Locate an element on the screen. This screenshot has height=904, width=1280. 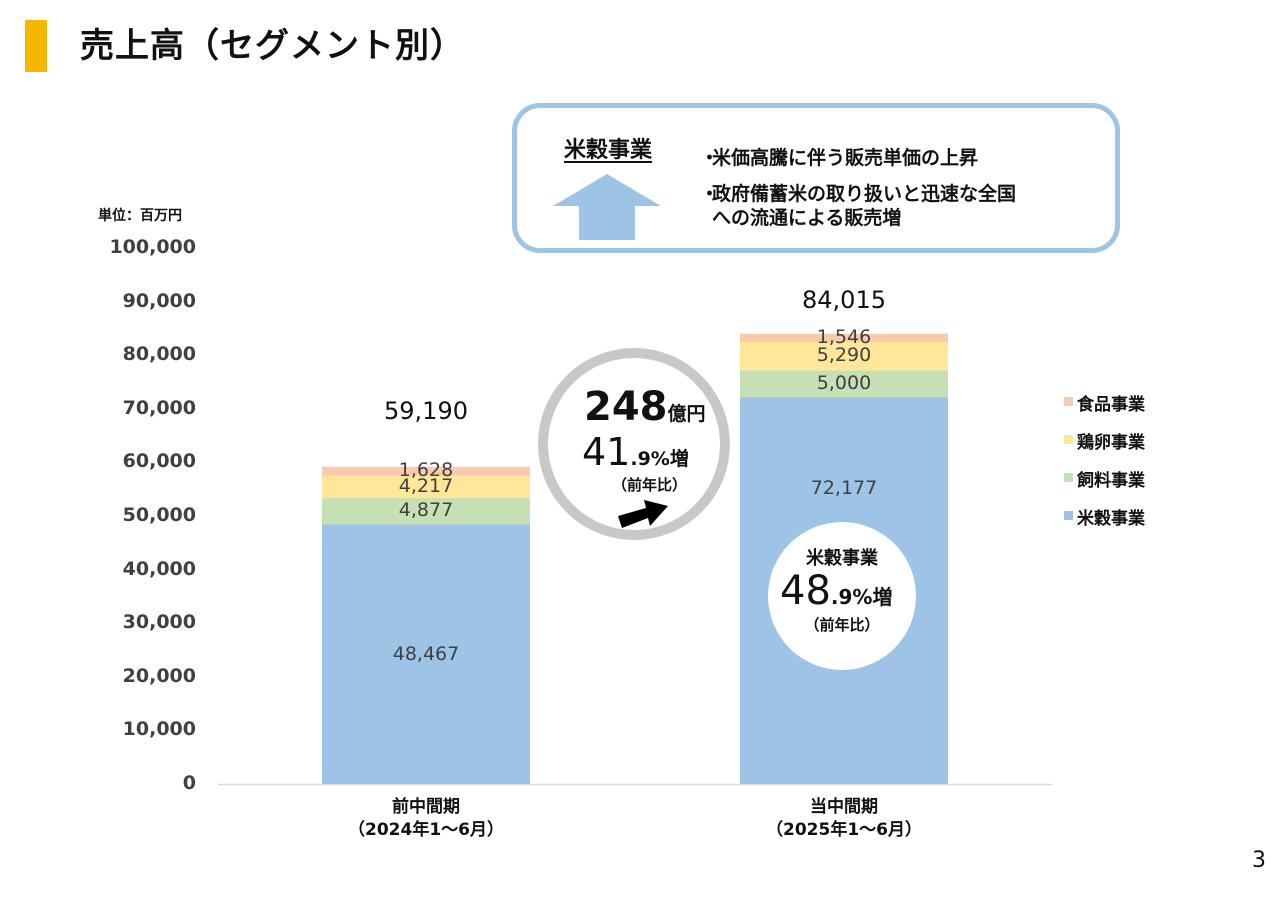
total-value-label: 84,015 is located at coordinates (844, 299).